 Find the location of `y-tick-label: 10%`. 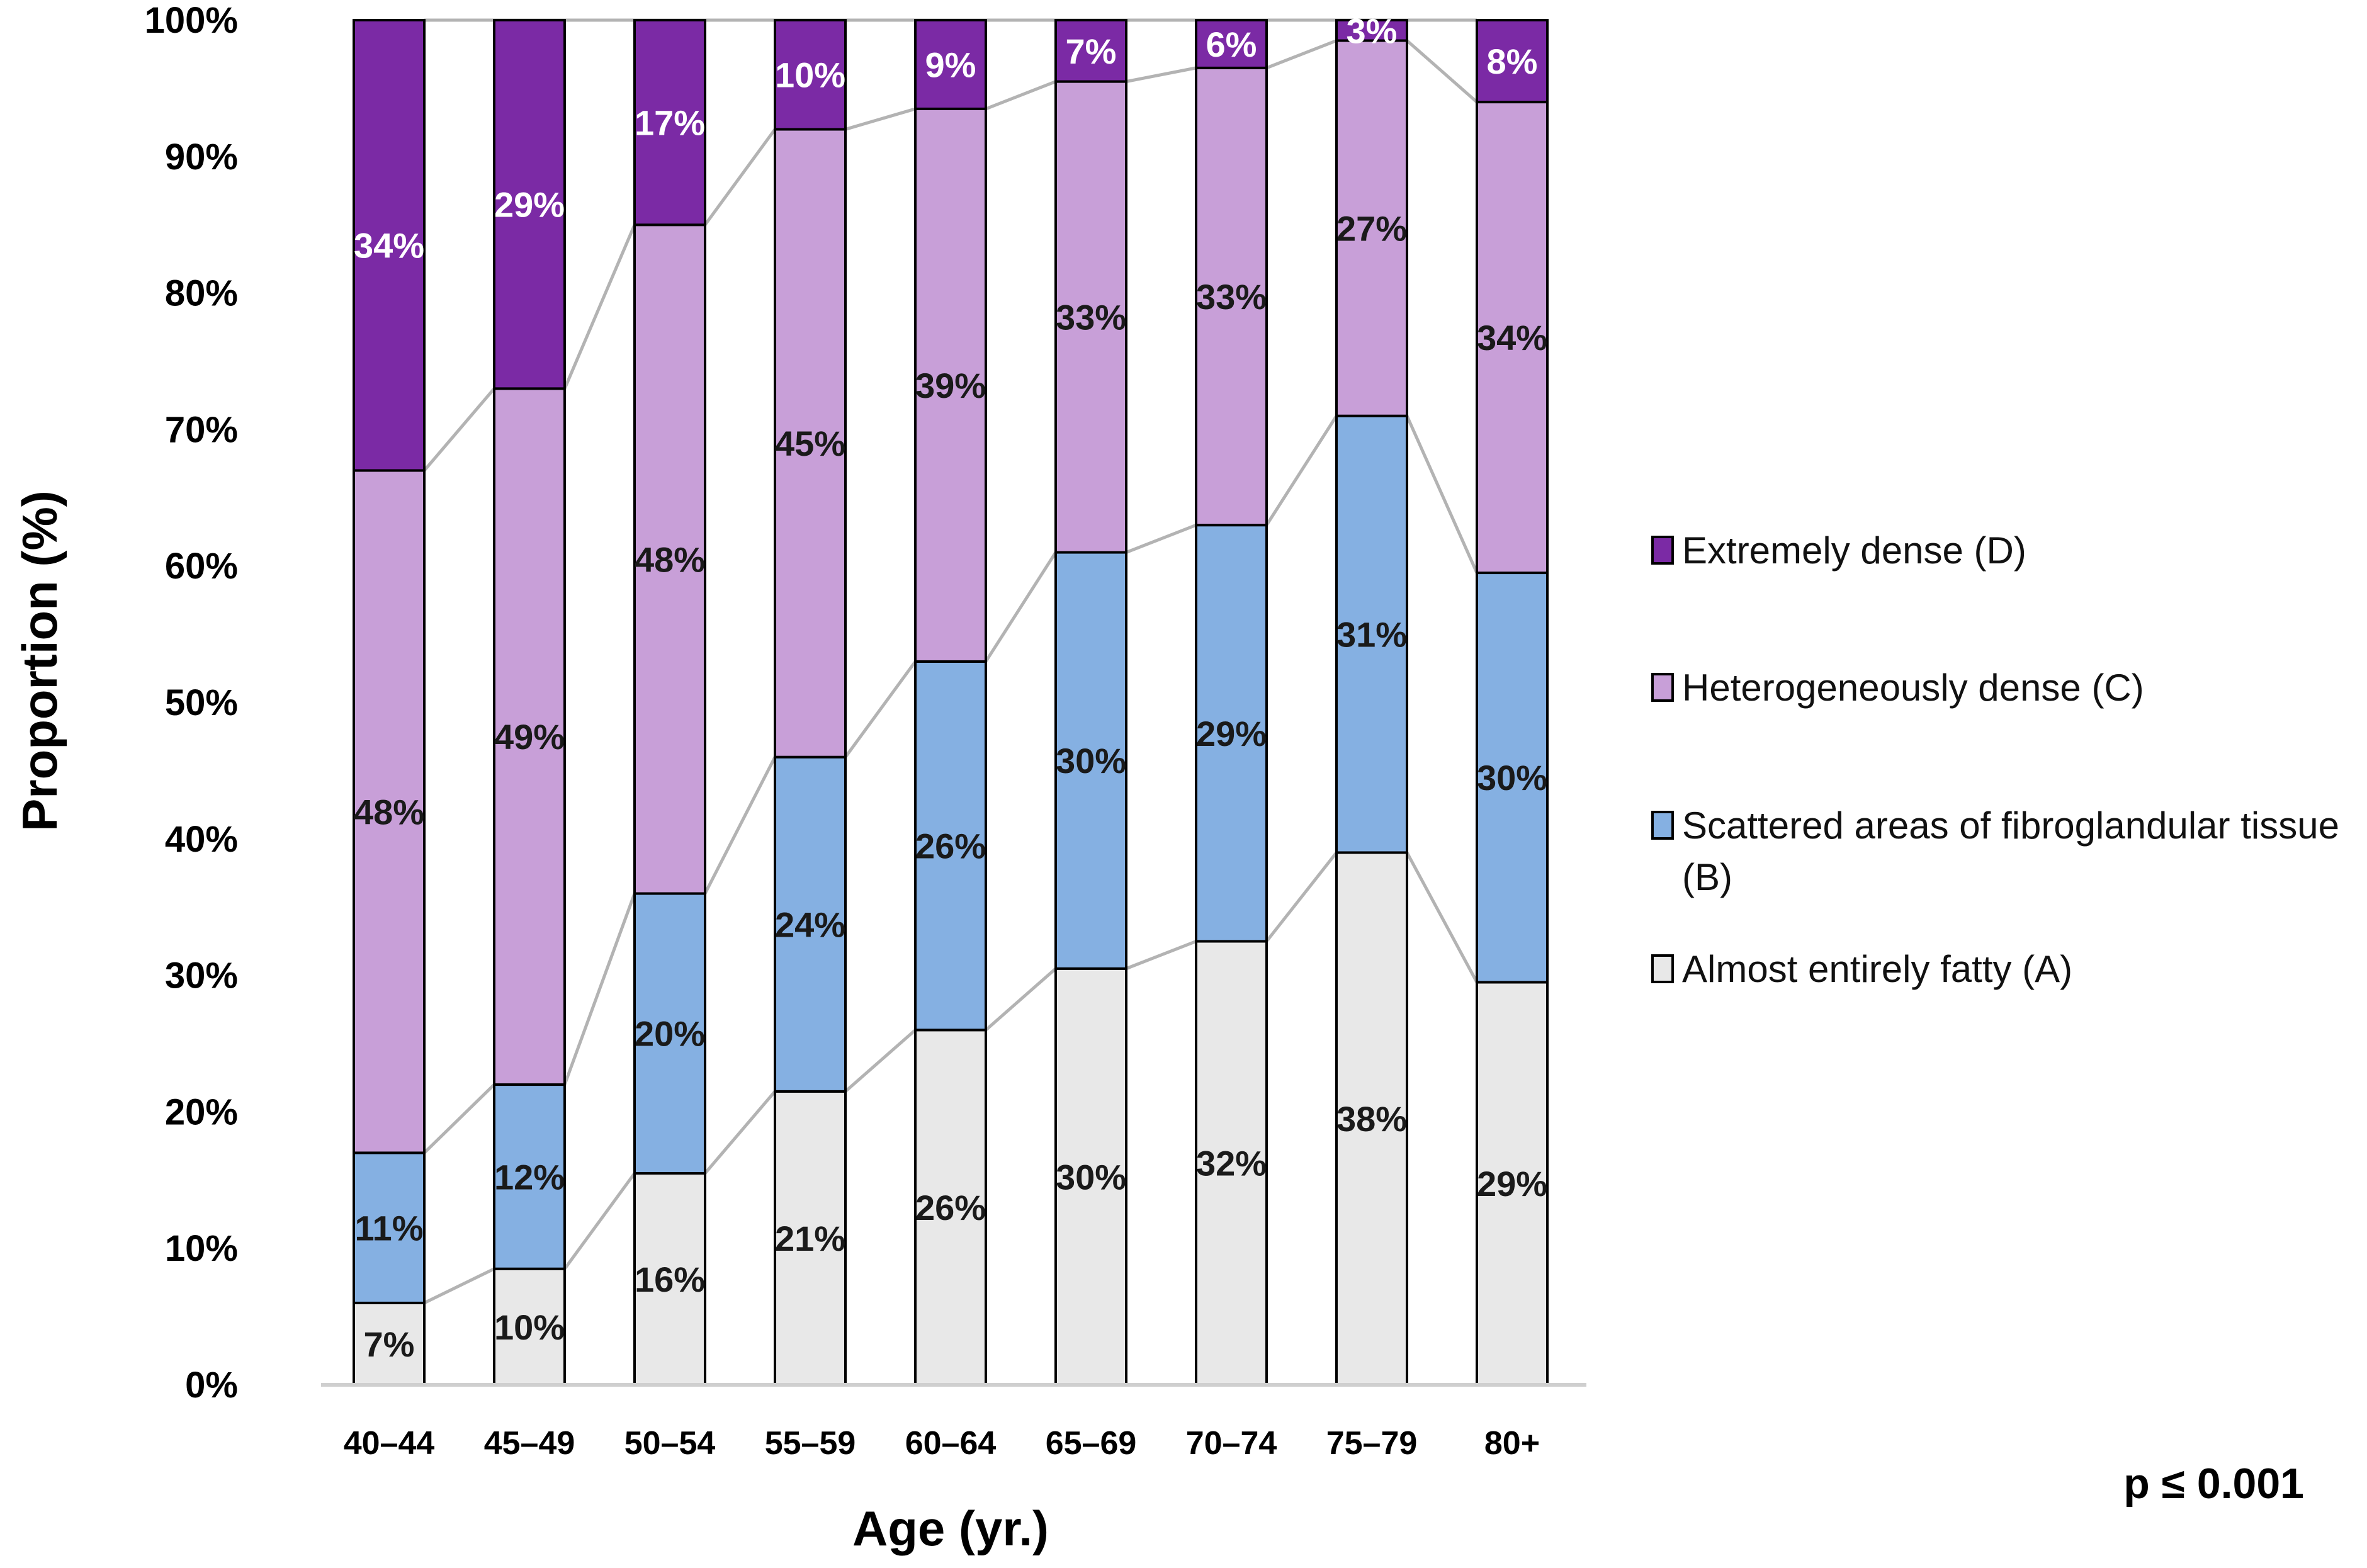

y-tick-label: 10% is located at coordinates (201, 1248).